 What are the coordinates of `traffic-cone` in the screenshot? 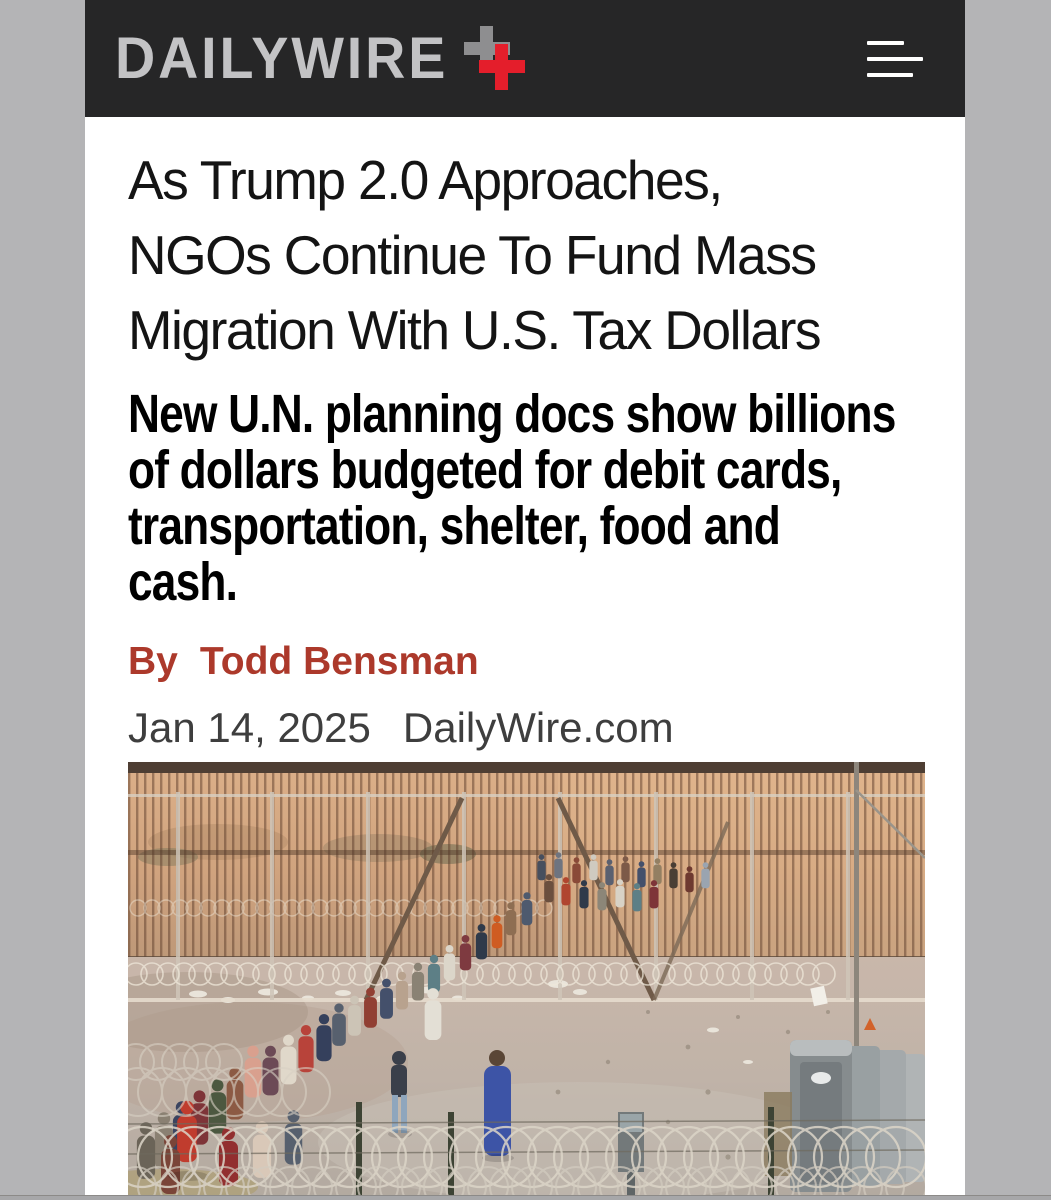 It's located at (870, 1024).